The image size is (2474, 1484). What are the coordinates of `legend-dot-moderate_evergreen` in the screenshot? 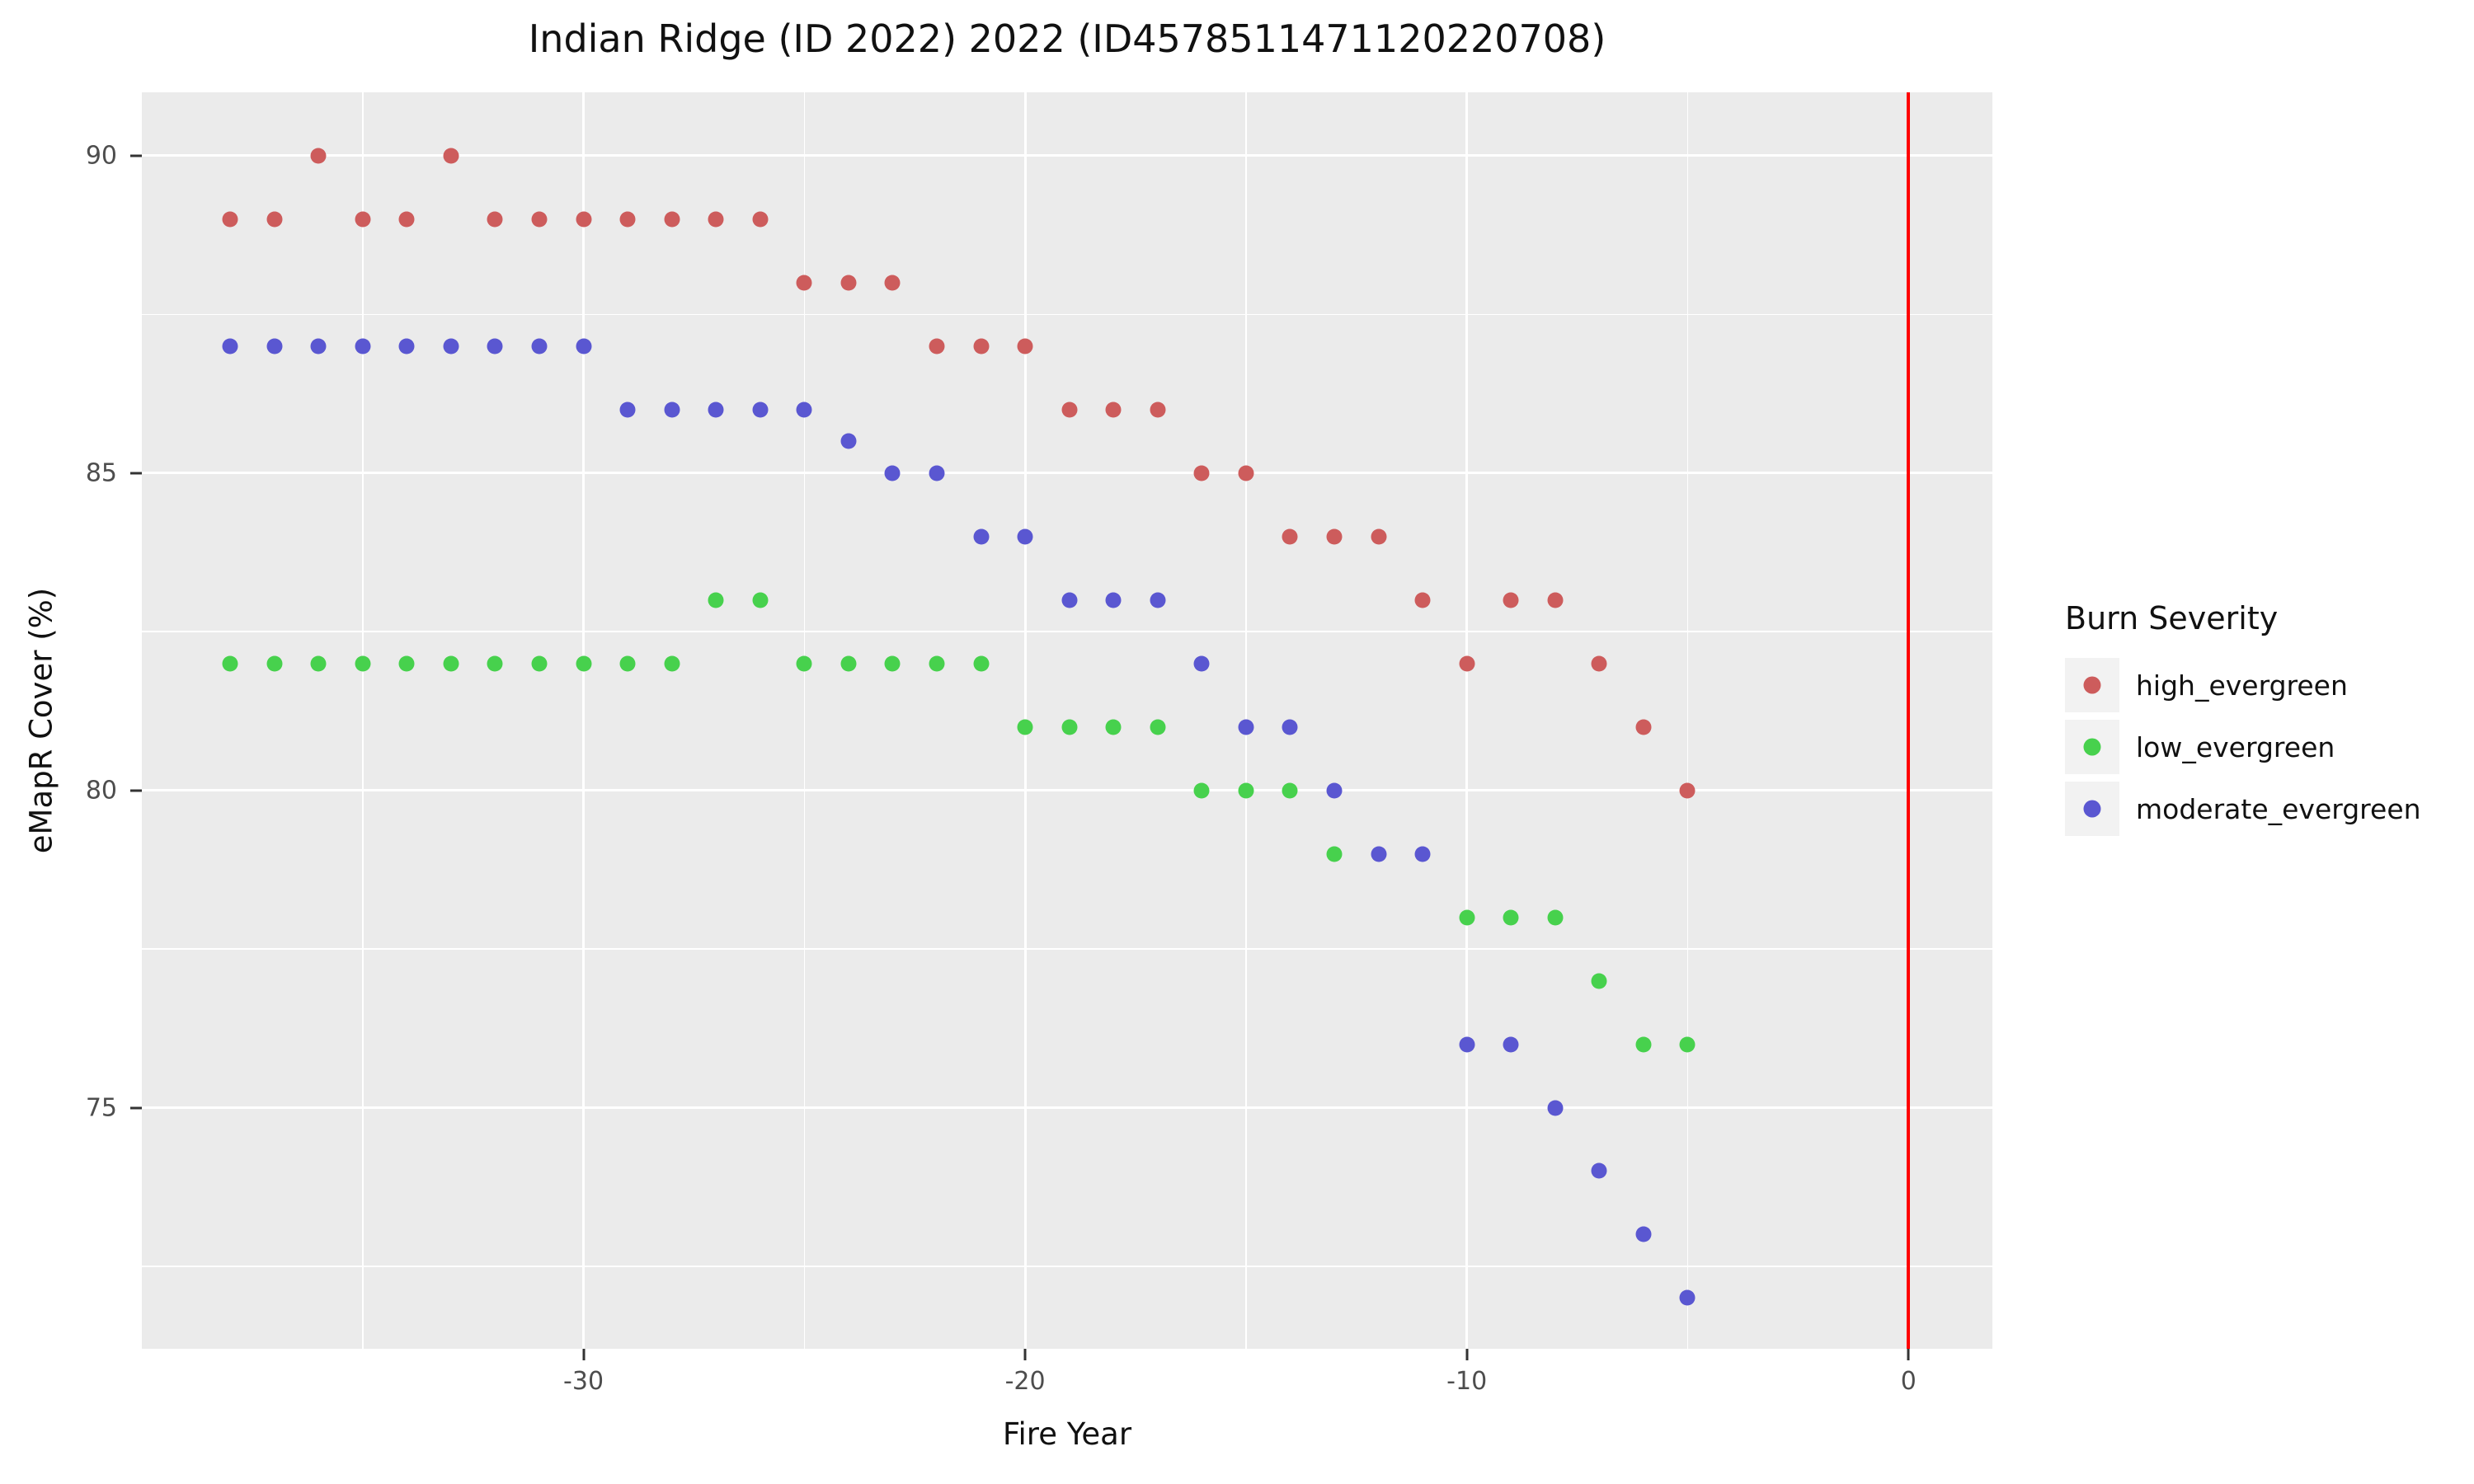 It's located at (2092, 809).